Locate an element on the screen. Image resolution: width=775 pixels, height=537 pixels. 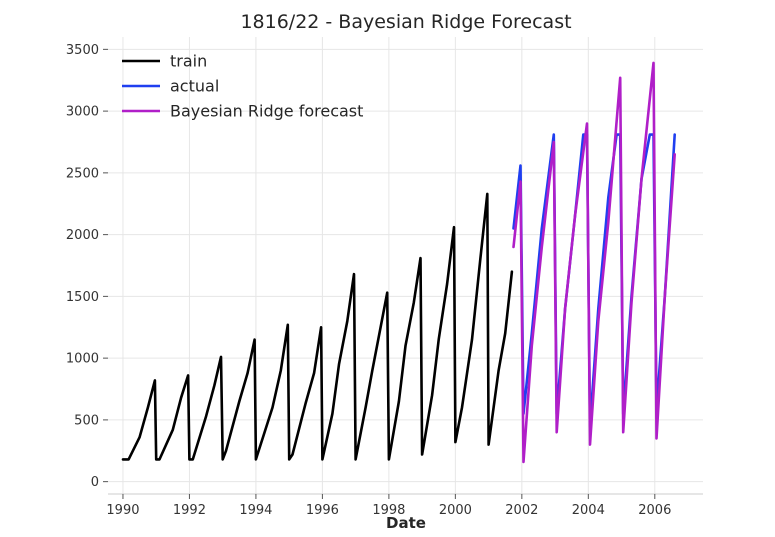
x-tick-label: 1990 is located at coordinates (122, 510).